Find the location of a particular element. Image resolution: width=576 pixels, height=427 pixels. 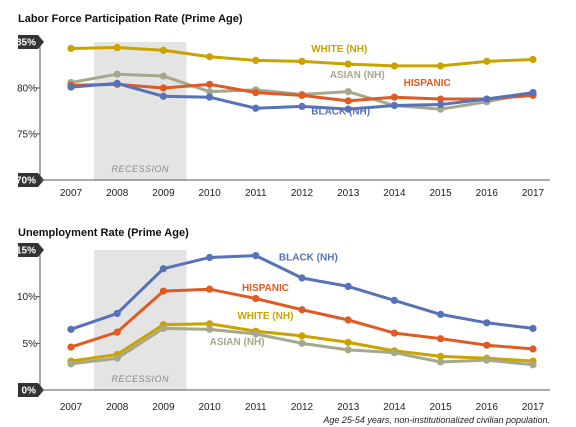

y-tick-label: 70% is located at coordinates (26, 181).